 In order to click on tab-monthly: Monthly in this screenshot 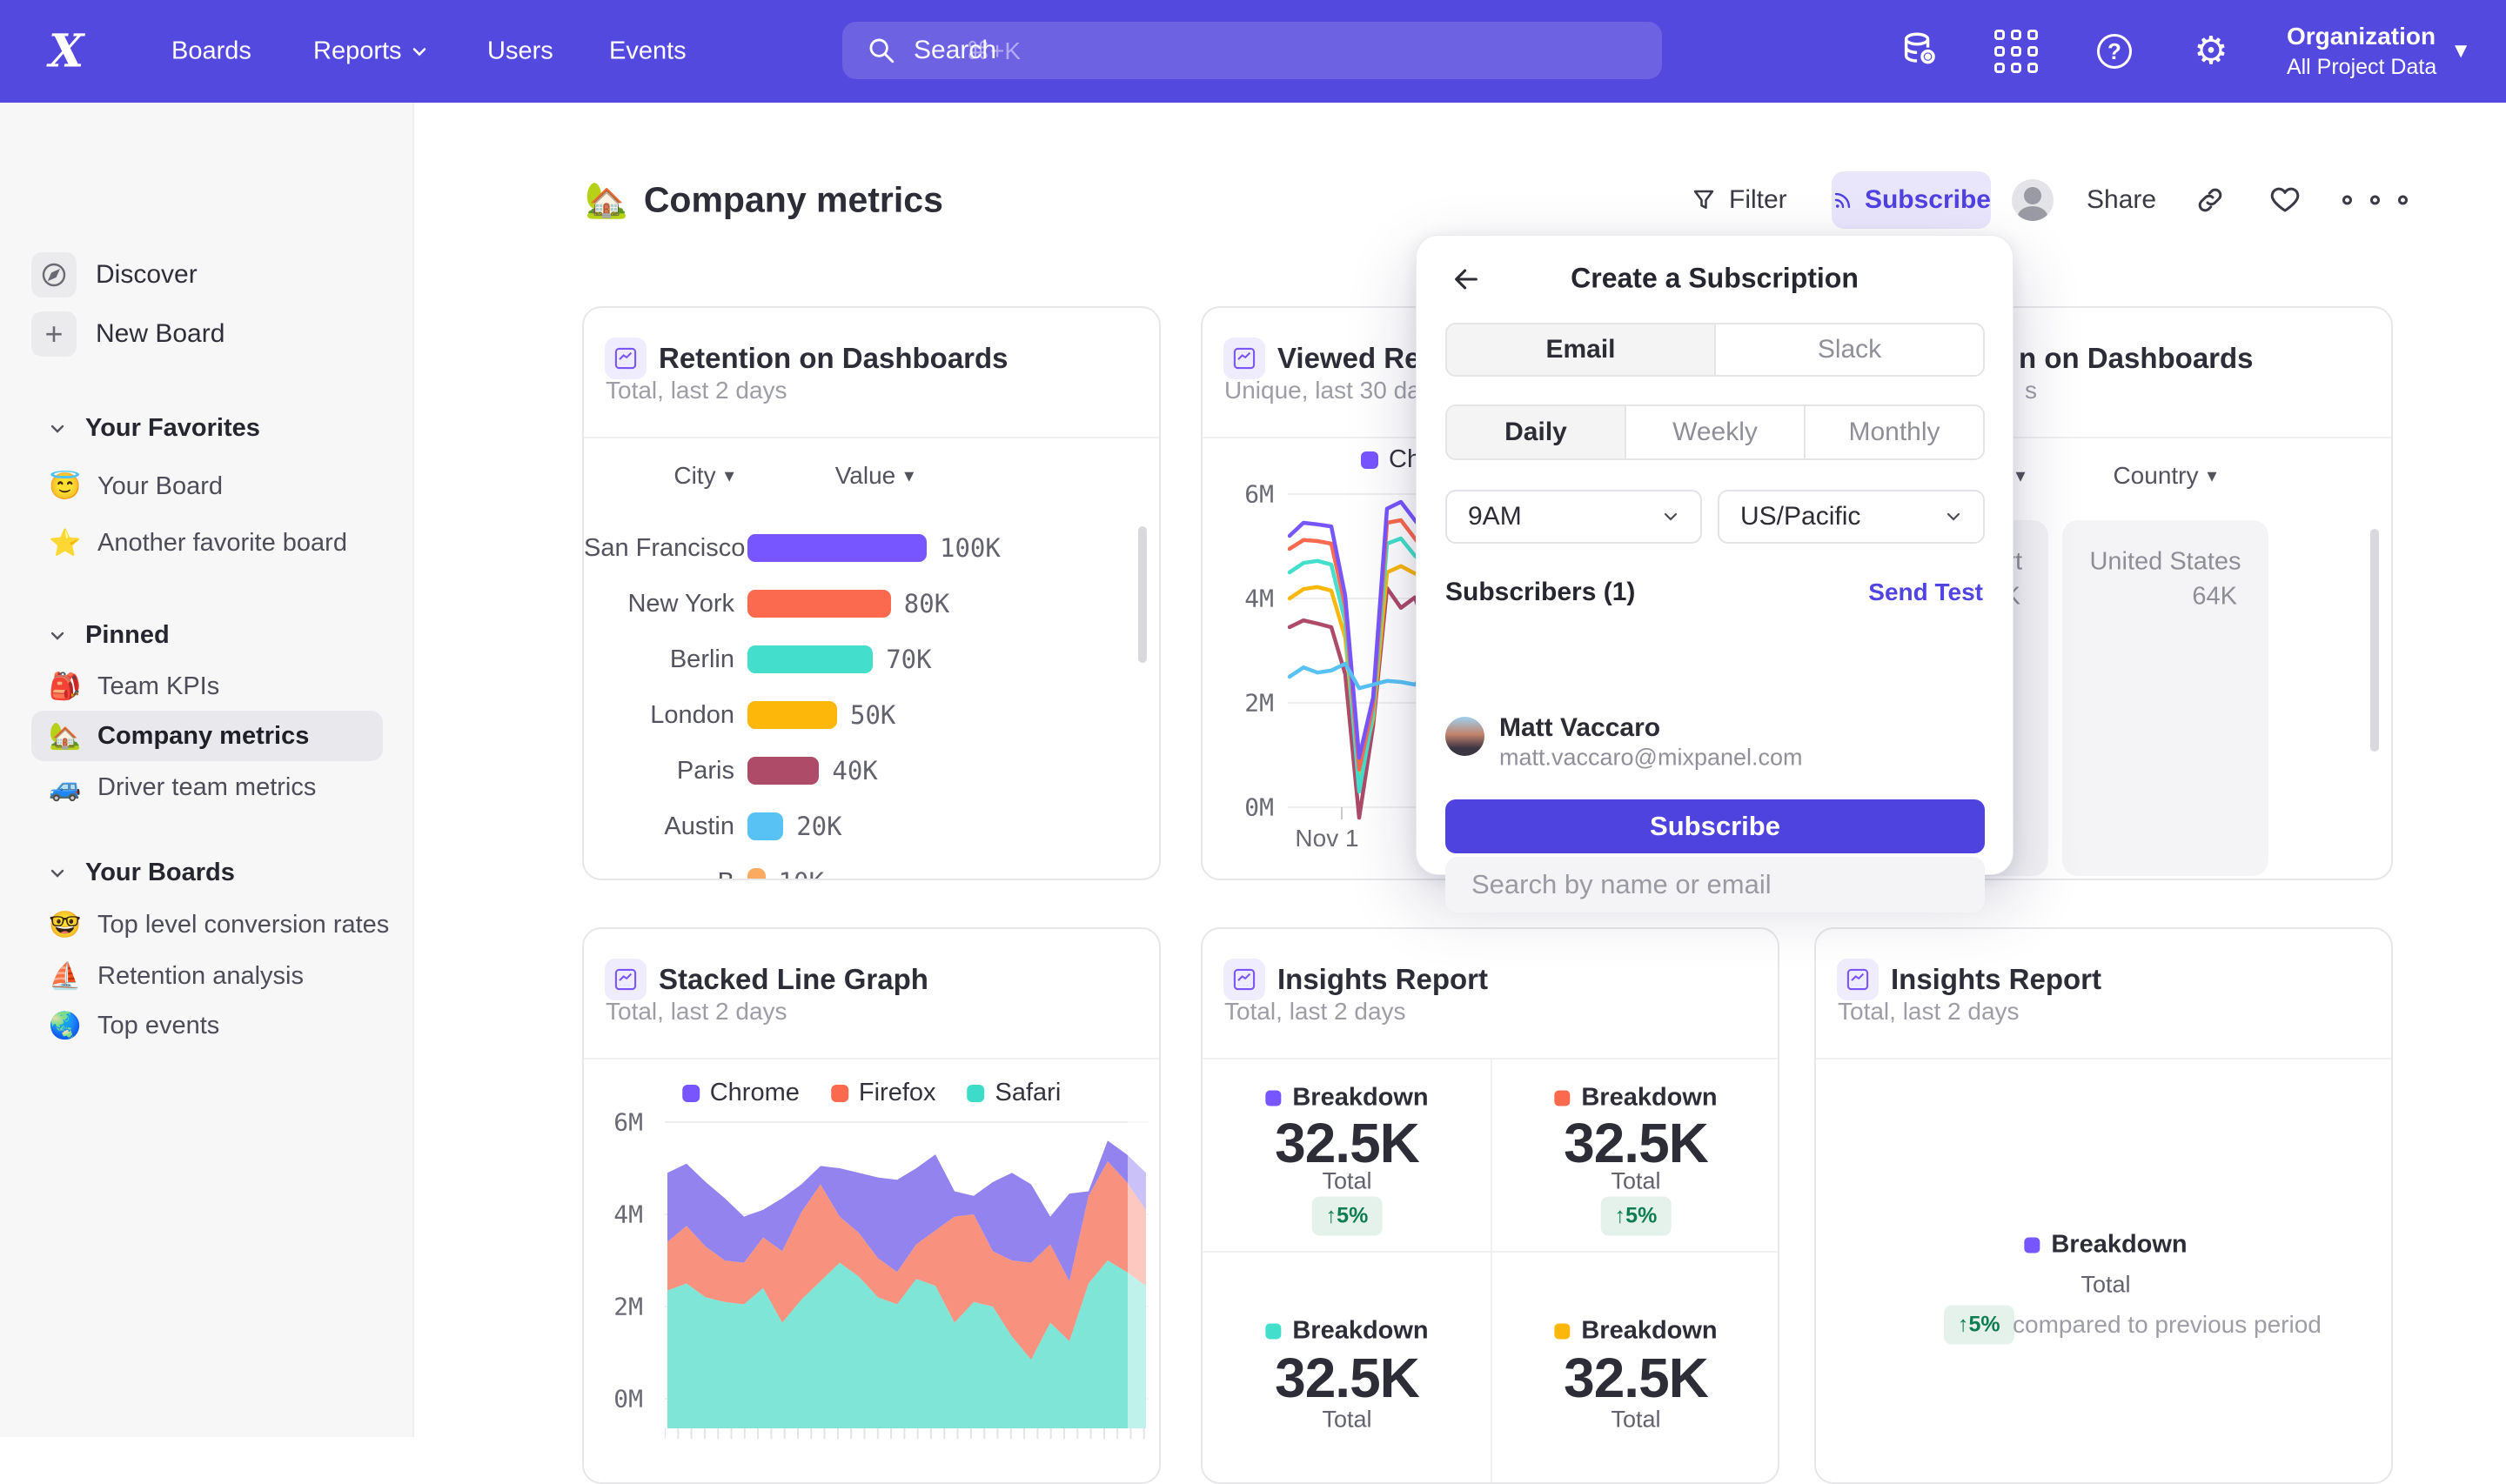, I will do `click(1893, 432)`.